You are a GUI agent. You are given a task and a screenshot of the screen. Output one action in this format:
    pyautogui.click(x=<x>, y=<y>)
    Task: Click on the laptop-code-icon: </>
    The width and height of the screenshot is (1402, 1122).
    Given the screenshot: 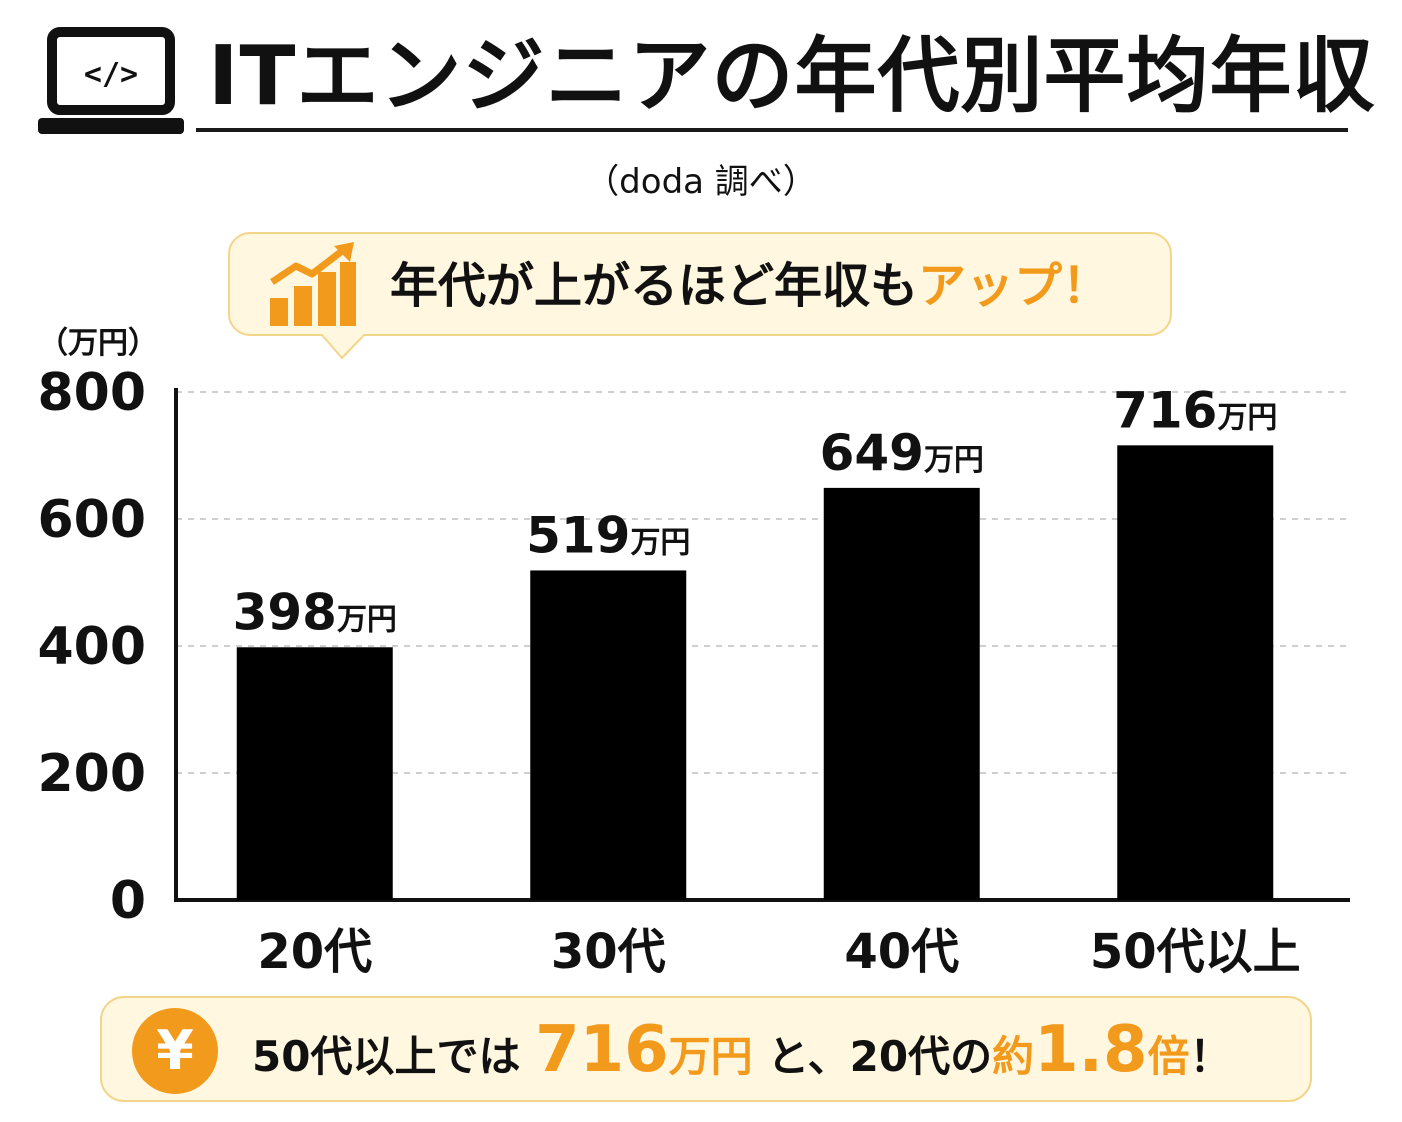 What is the action you would take?
    pyautogui.click(x=111, y=80)
    